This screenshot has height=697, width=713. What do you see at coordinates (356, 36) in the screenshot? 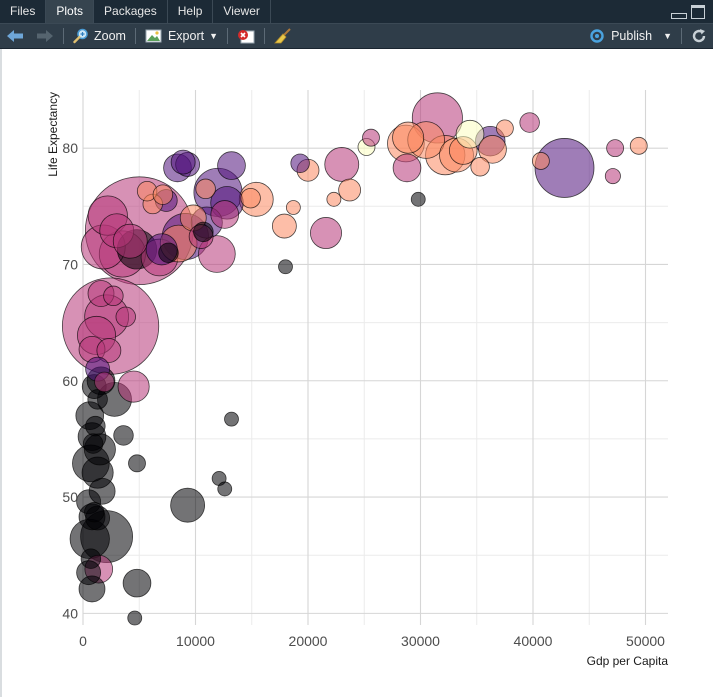
I see `plots-toolbar: Zoom Export ▼ Publish ▼` at bounding box center [356, 36].